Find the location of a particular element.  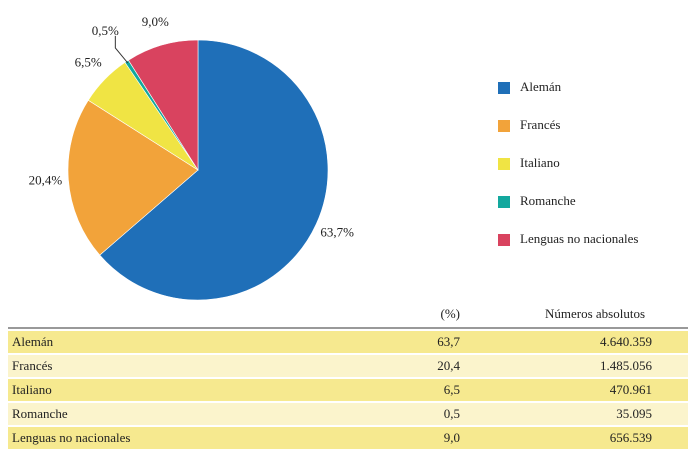

cell: Alemán is located at coordinates (33, 341).